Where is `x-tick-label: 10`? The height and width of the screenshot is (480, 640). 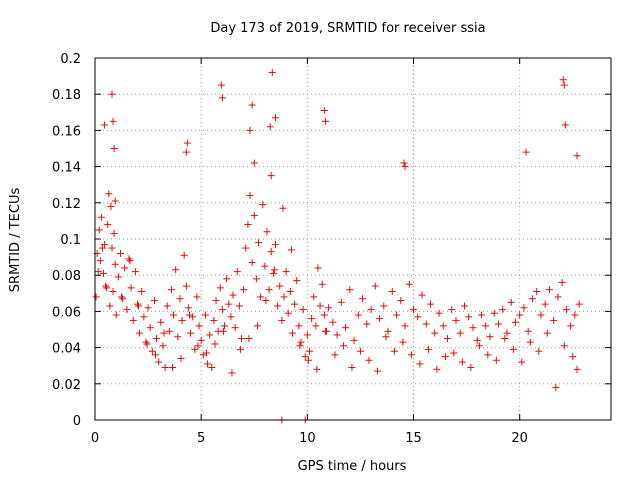
x-tick-label: 10 is located at coordinates (307, 438).